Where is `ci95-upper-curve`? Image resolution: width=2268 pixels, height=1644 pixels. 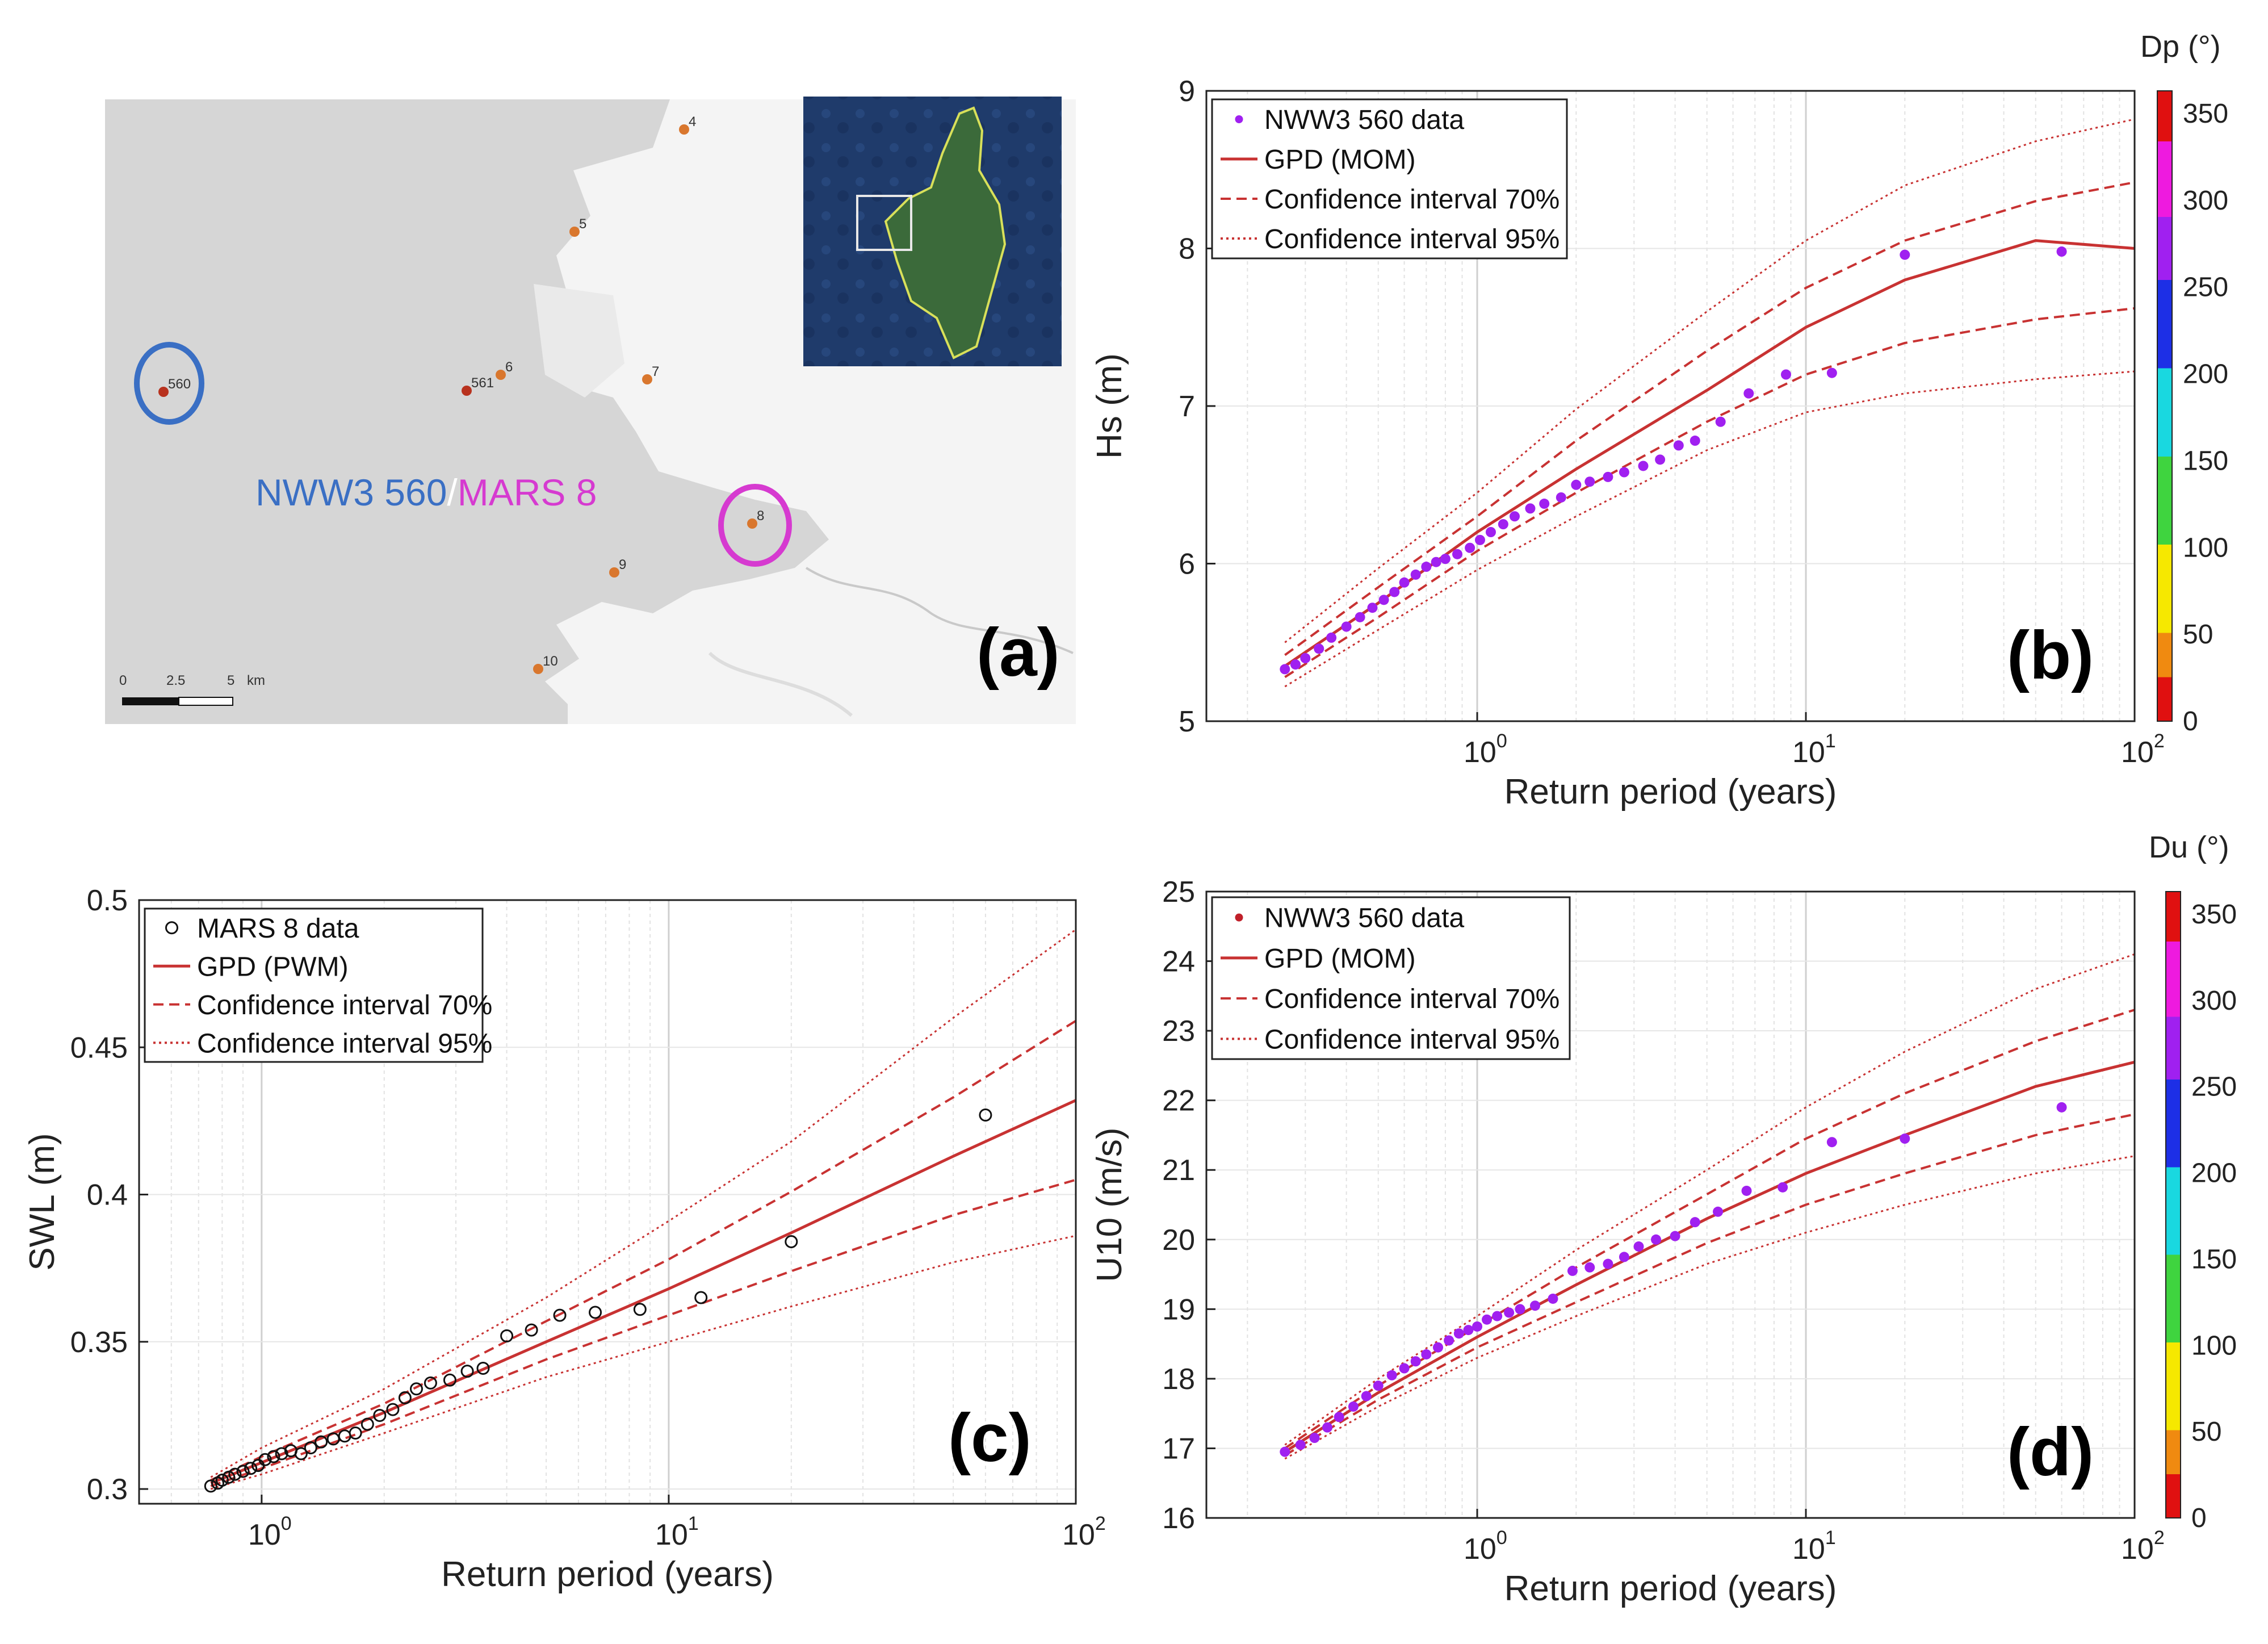 ci95-upper-curve is located at coordinates (643, 1203).